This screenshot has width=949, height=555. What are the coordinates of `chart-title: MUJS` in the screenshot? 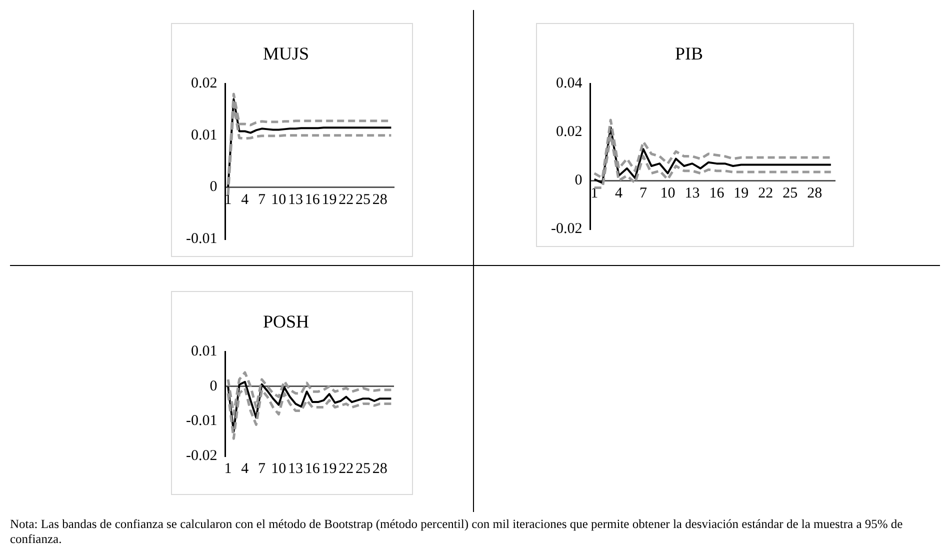 It's located at (286, 54).